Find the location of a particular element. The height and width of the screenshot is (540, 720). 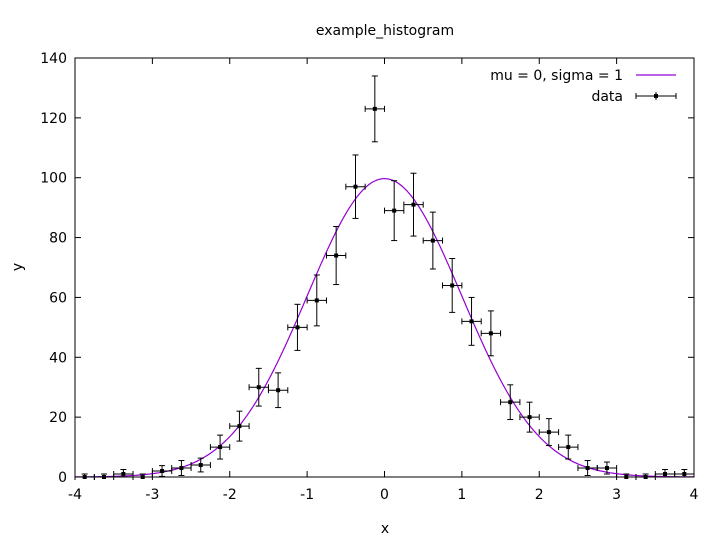

y-tick-label: 120 is located at coordinates (53, 119).